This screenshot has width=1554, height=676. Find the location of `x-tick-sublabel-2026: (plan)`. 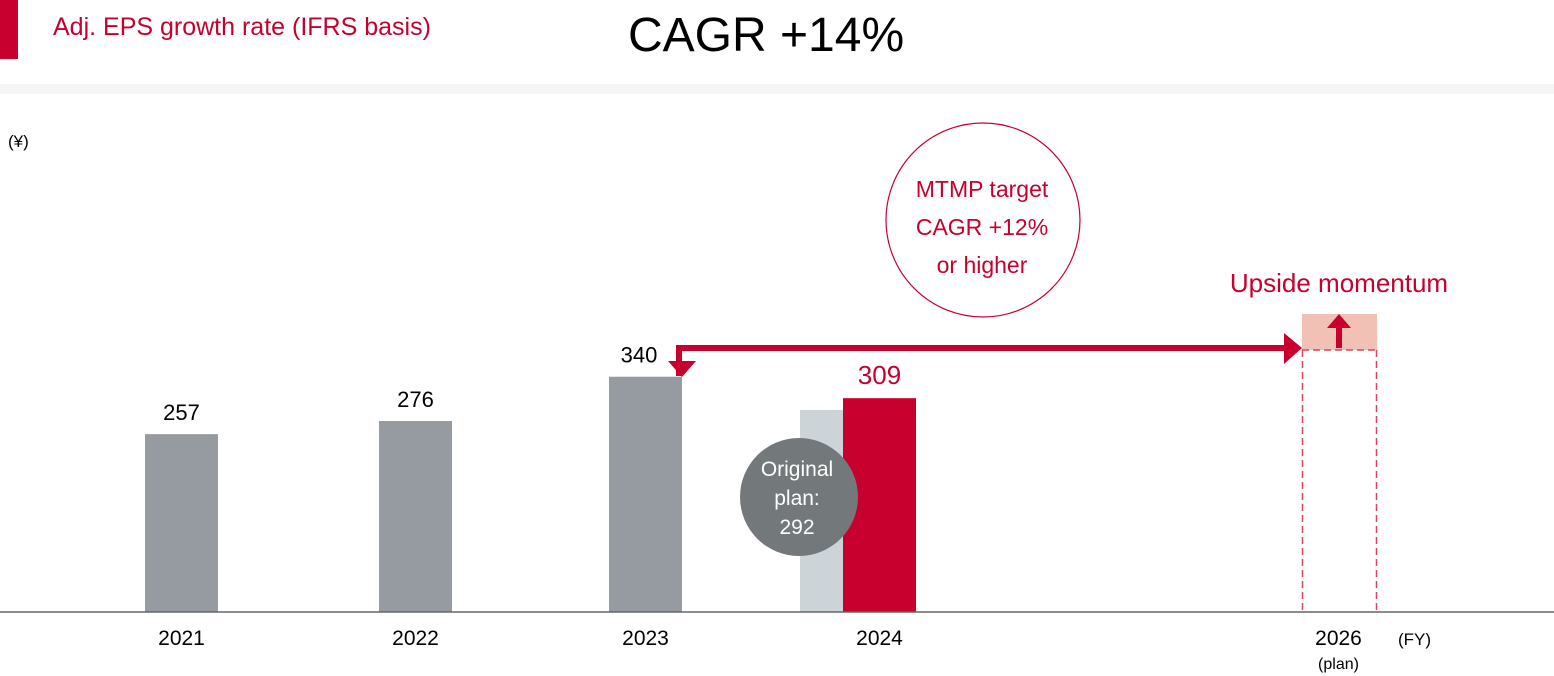

x-tick-sublabel-2026: (plan) is located at coordinates (1338, 664).